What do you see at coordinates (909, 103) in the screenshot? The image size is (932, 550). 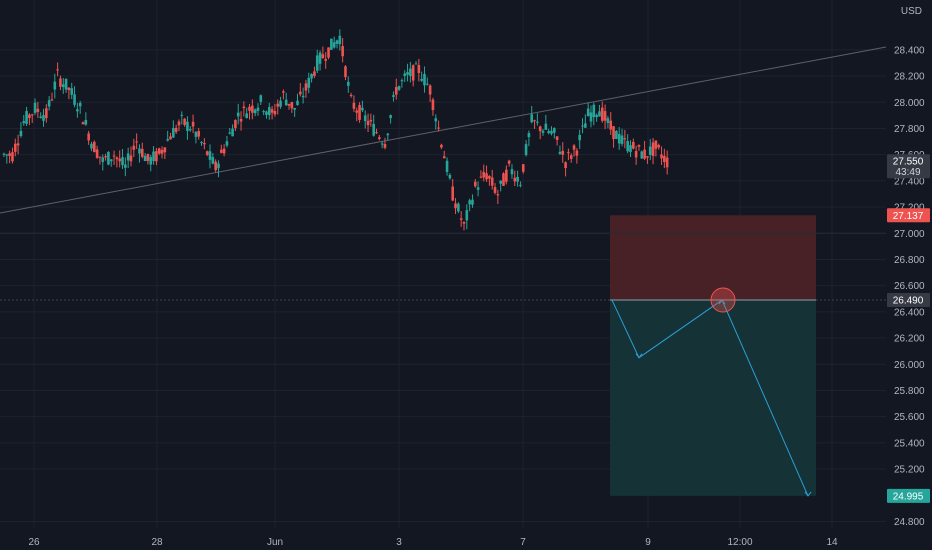 I see `y-tick-label: 28.000` at bounding box center [909, 103].